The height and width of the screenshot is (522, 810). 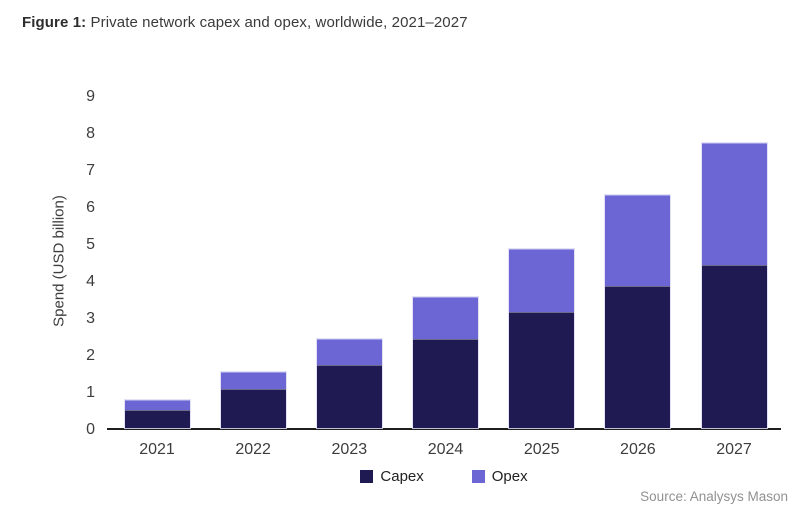 I want to click on y-tick-label: 0, so click(x=90, y=429).